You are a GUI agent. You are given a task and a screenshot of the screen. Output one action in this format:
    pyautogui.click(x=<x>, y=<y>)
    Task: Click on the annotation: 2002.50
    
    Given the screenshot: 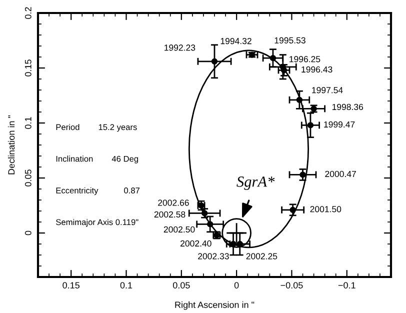 What is the action you would take?
    pyautogui.click(x=179, y=229)
    